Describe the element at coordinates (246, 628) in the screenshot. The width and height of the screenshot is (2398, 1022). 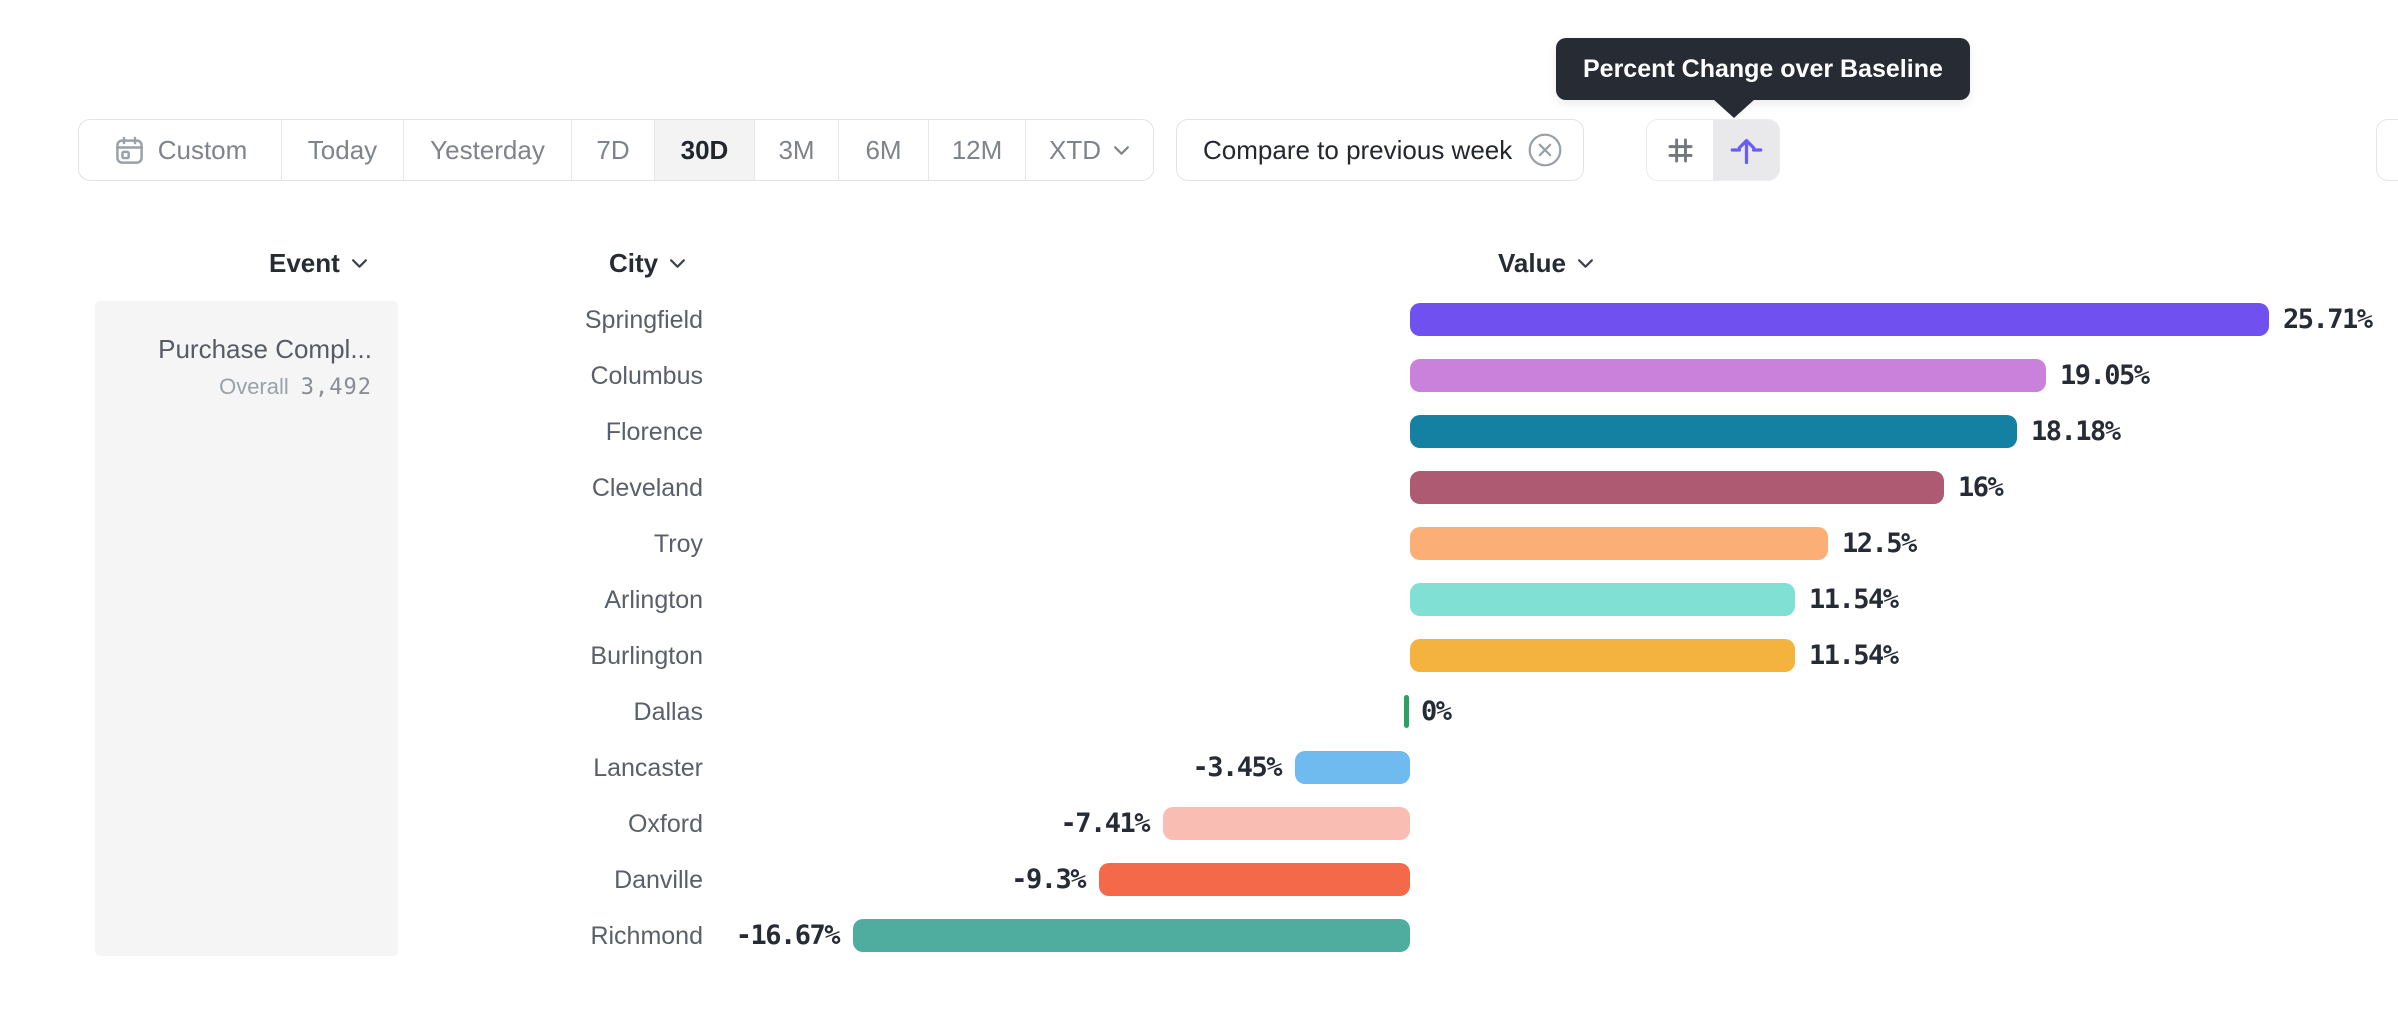
I see `event-panel: Purchase Compl... Overall 3,492` at that location.